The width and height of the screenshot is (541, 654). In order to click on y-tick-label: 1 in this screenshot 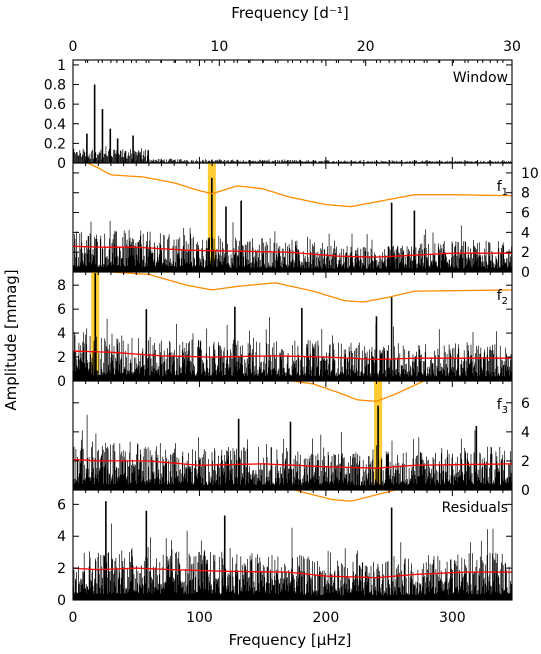, I will do `click(61, 66)`.